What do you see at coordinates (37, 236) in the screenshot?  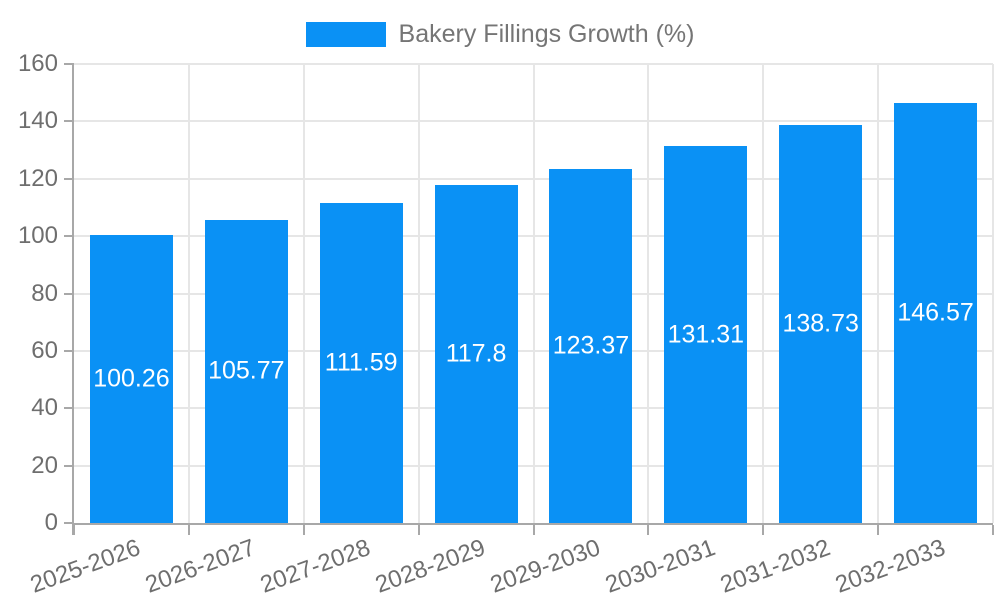 I see `y-tick-label: 100` at bounding box center [37, 236].